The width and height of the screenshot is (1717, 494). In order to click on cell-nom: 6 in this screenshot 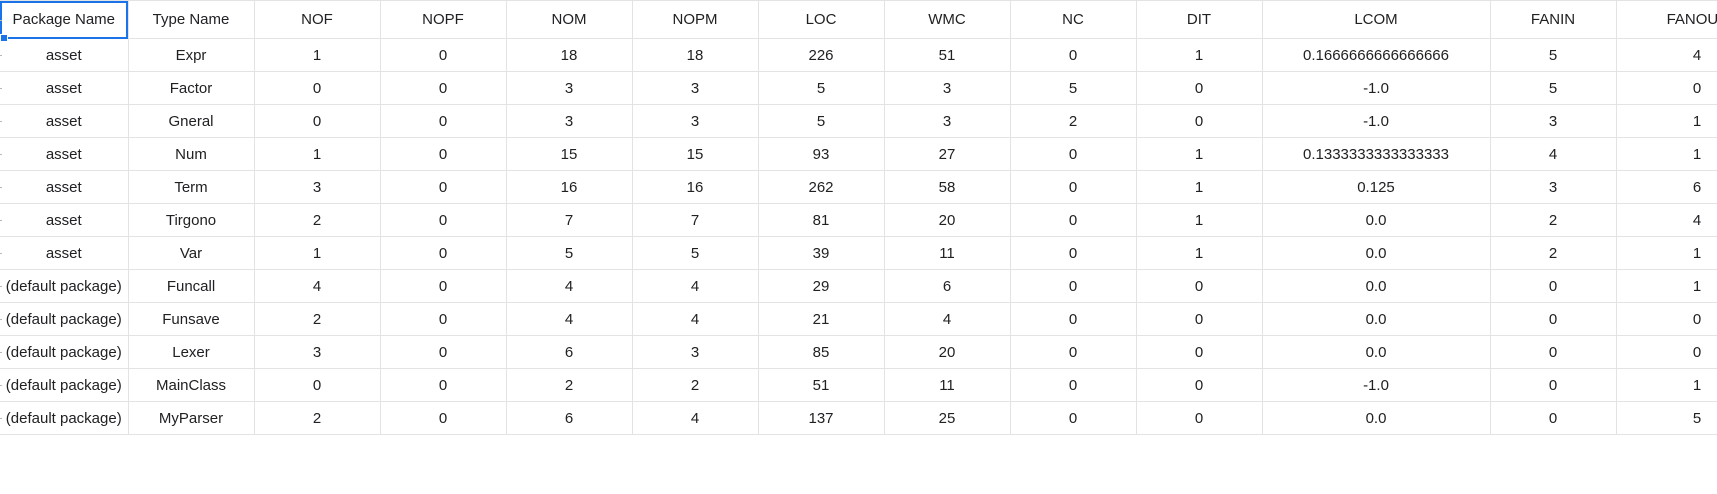, I will do `click(569, 418)`.